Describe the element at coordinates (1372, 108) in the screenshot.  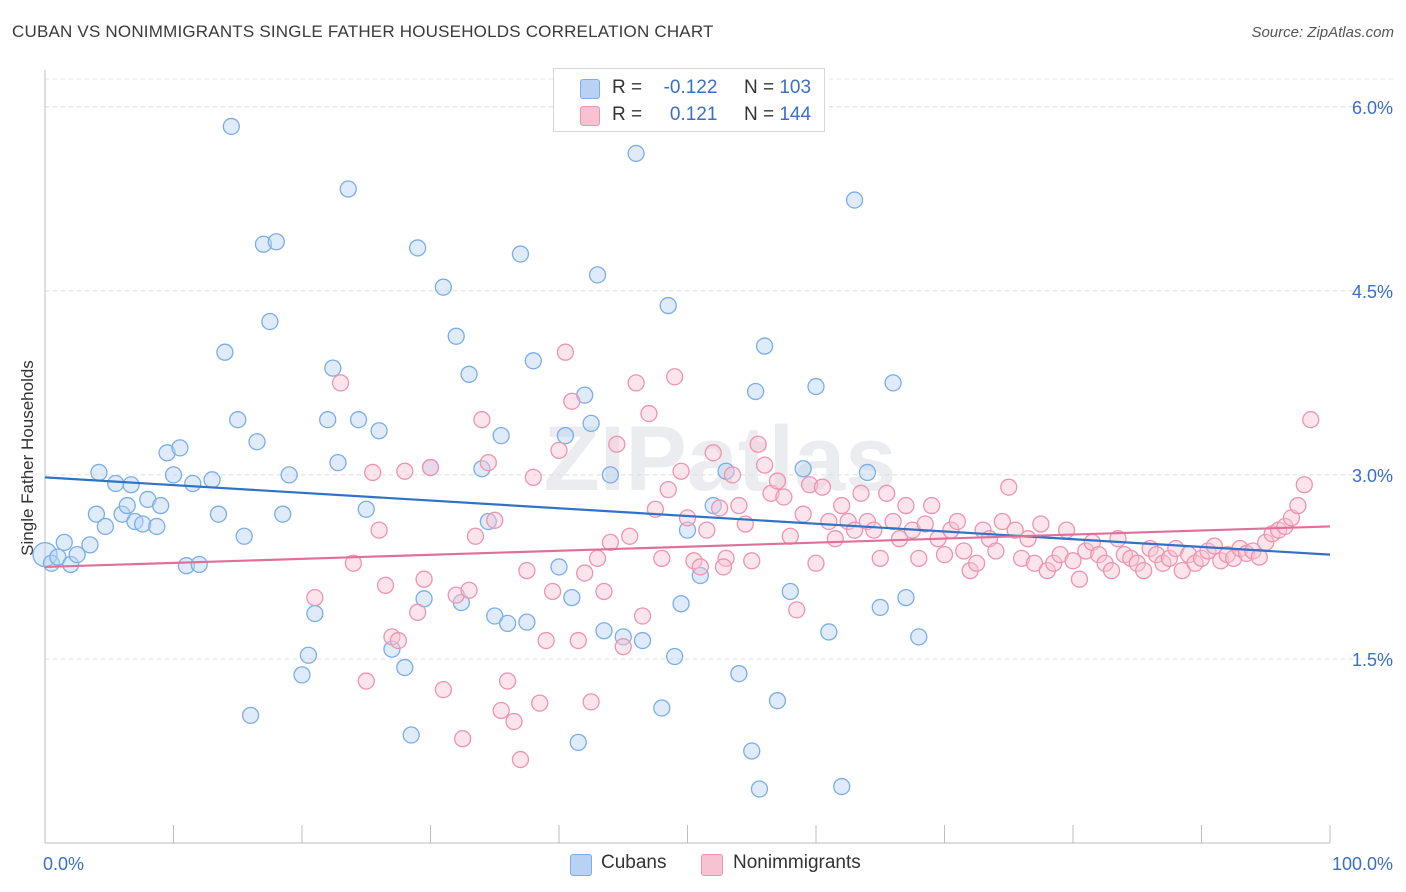
I see `y-tick-label-3: 6.0%` at that location.